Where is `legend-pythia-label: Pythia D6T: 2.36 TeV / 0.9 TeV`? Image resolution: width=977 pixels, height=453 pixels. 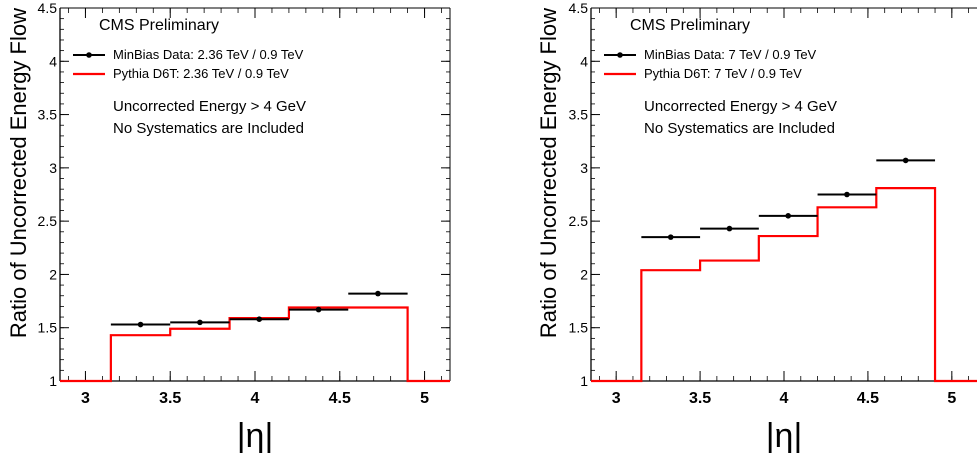
legend-pythia-label: Pythia D6T: 2.36 TeV / 0.9 TeV is located at coordinates (201, 73).